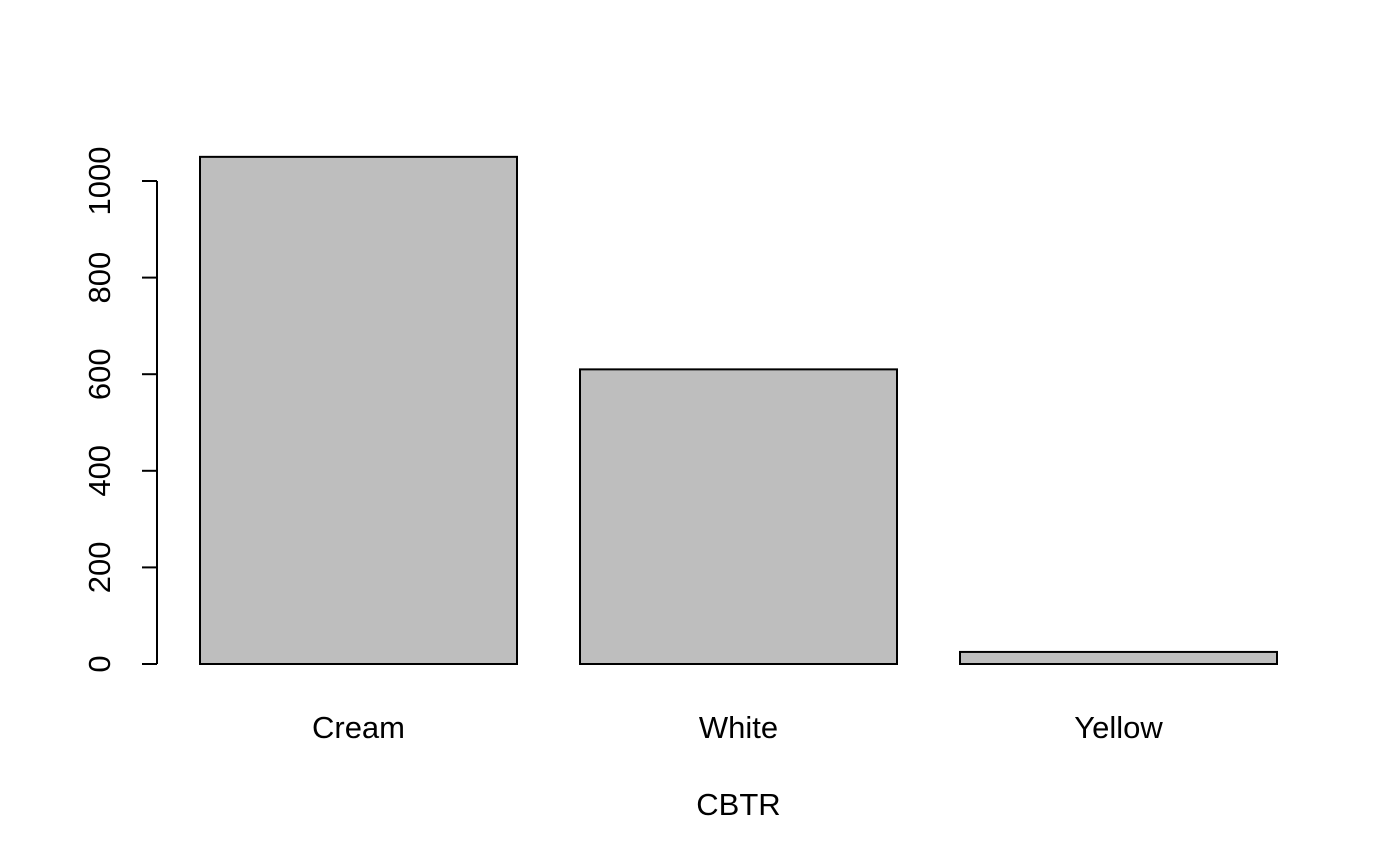  Describe the element at coordinates (99, 663) in the screenshot. I see `y-tick-label: 0` at that location.